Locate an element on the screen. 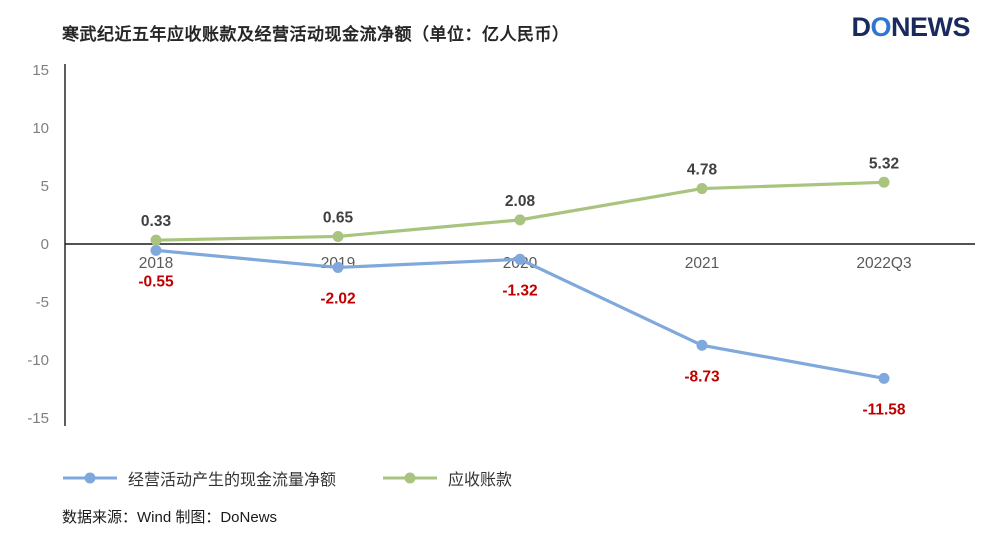  cashflow-line-marker-icon is located at coordinates (90, 478).